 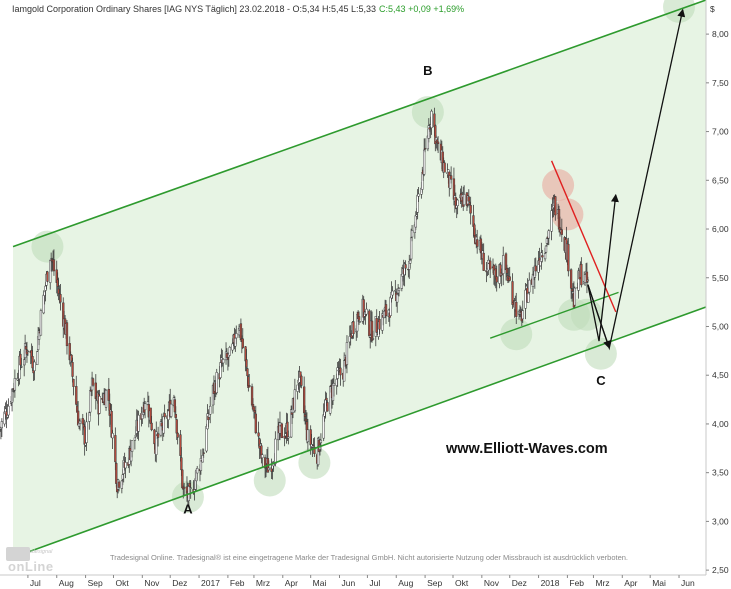 I want to click on projection-arrows, so click(x=636, y=179).